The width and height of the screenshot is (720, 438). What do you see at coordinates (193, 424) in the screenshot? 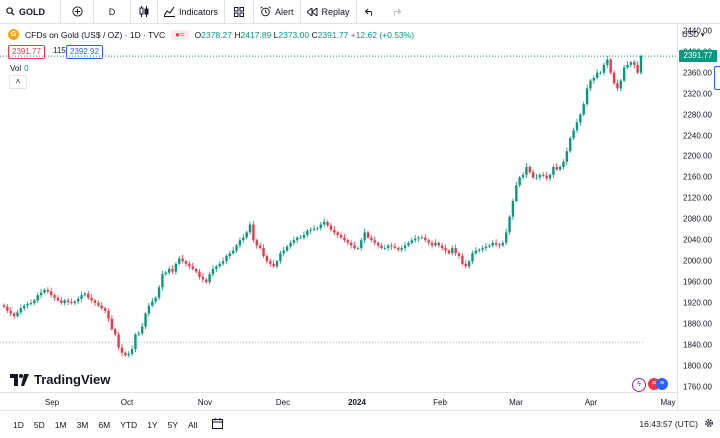
I see `range-all: All` at bounding box center [193, 424].